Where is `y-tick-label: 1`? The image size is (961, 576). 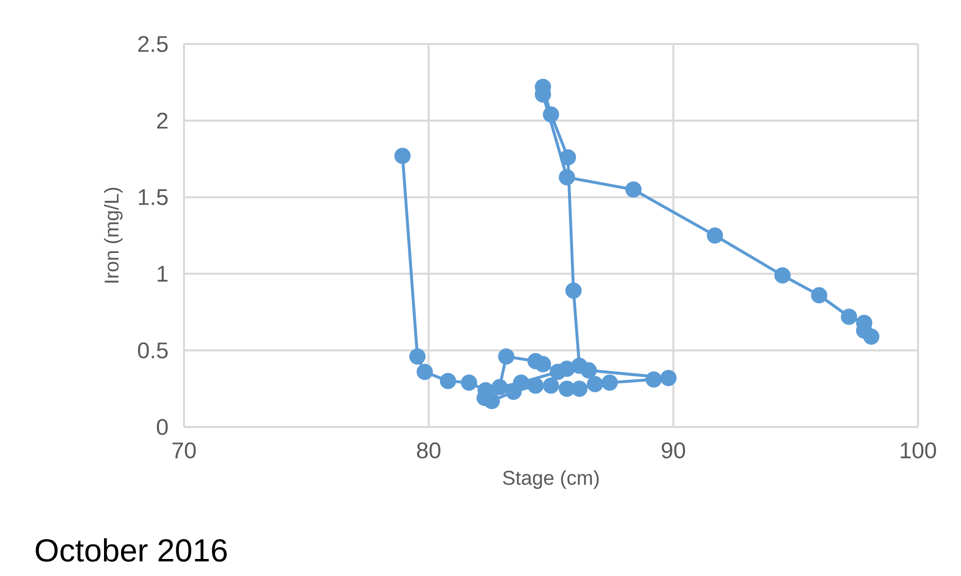 y-tick-label: 1 is located at coordinates (163, 274).